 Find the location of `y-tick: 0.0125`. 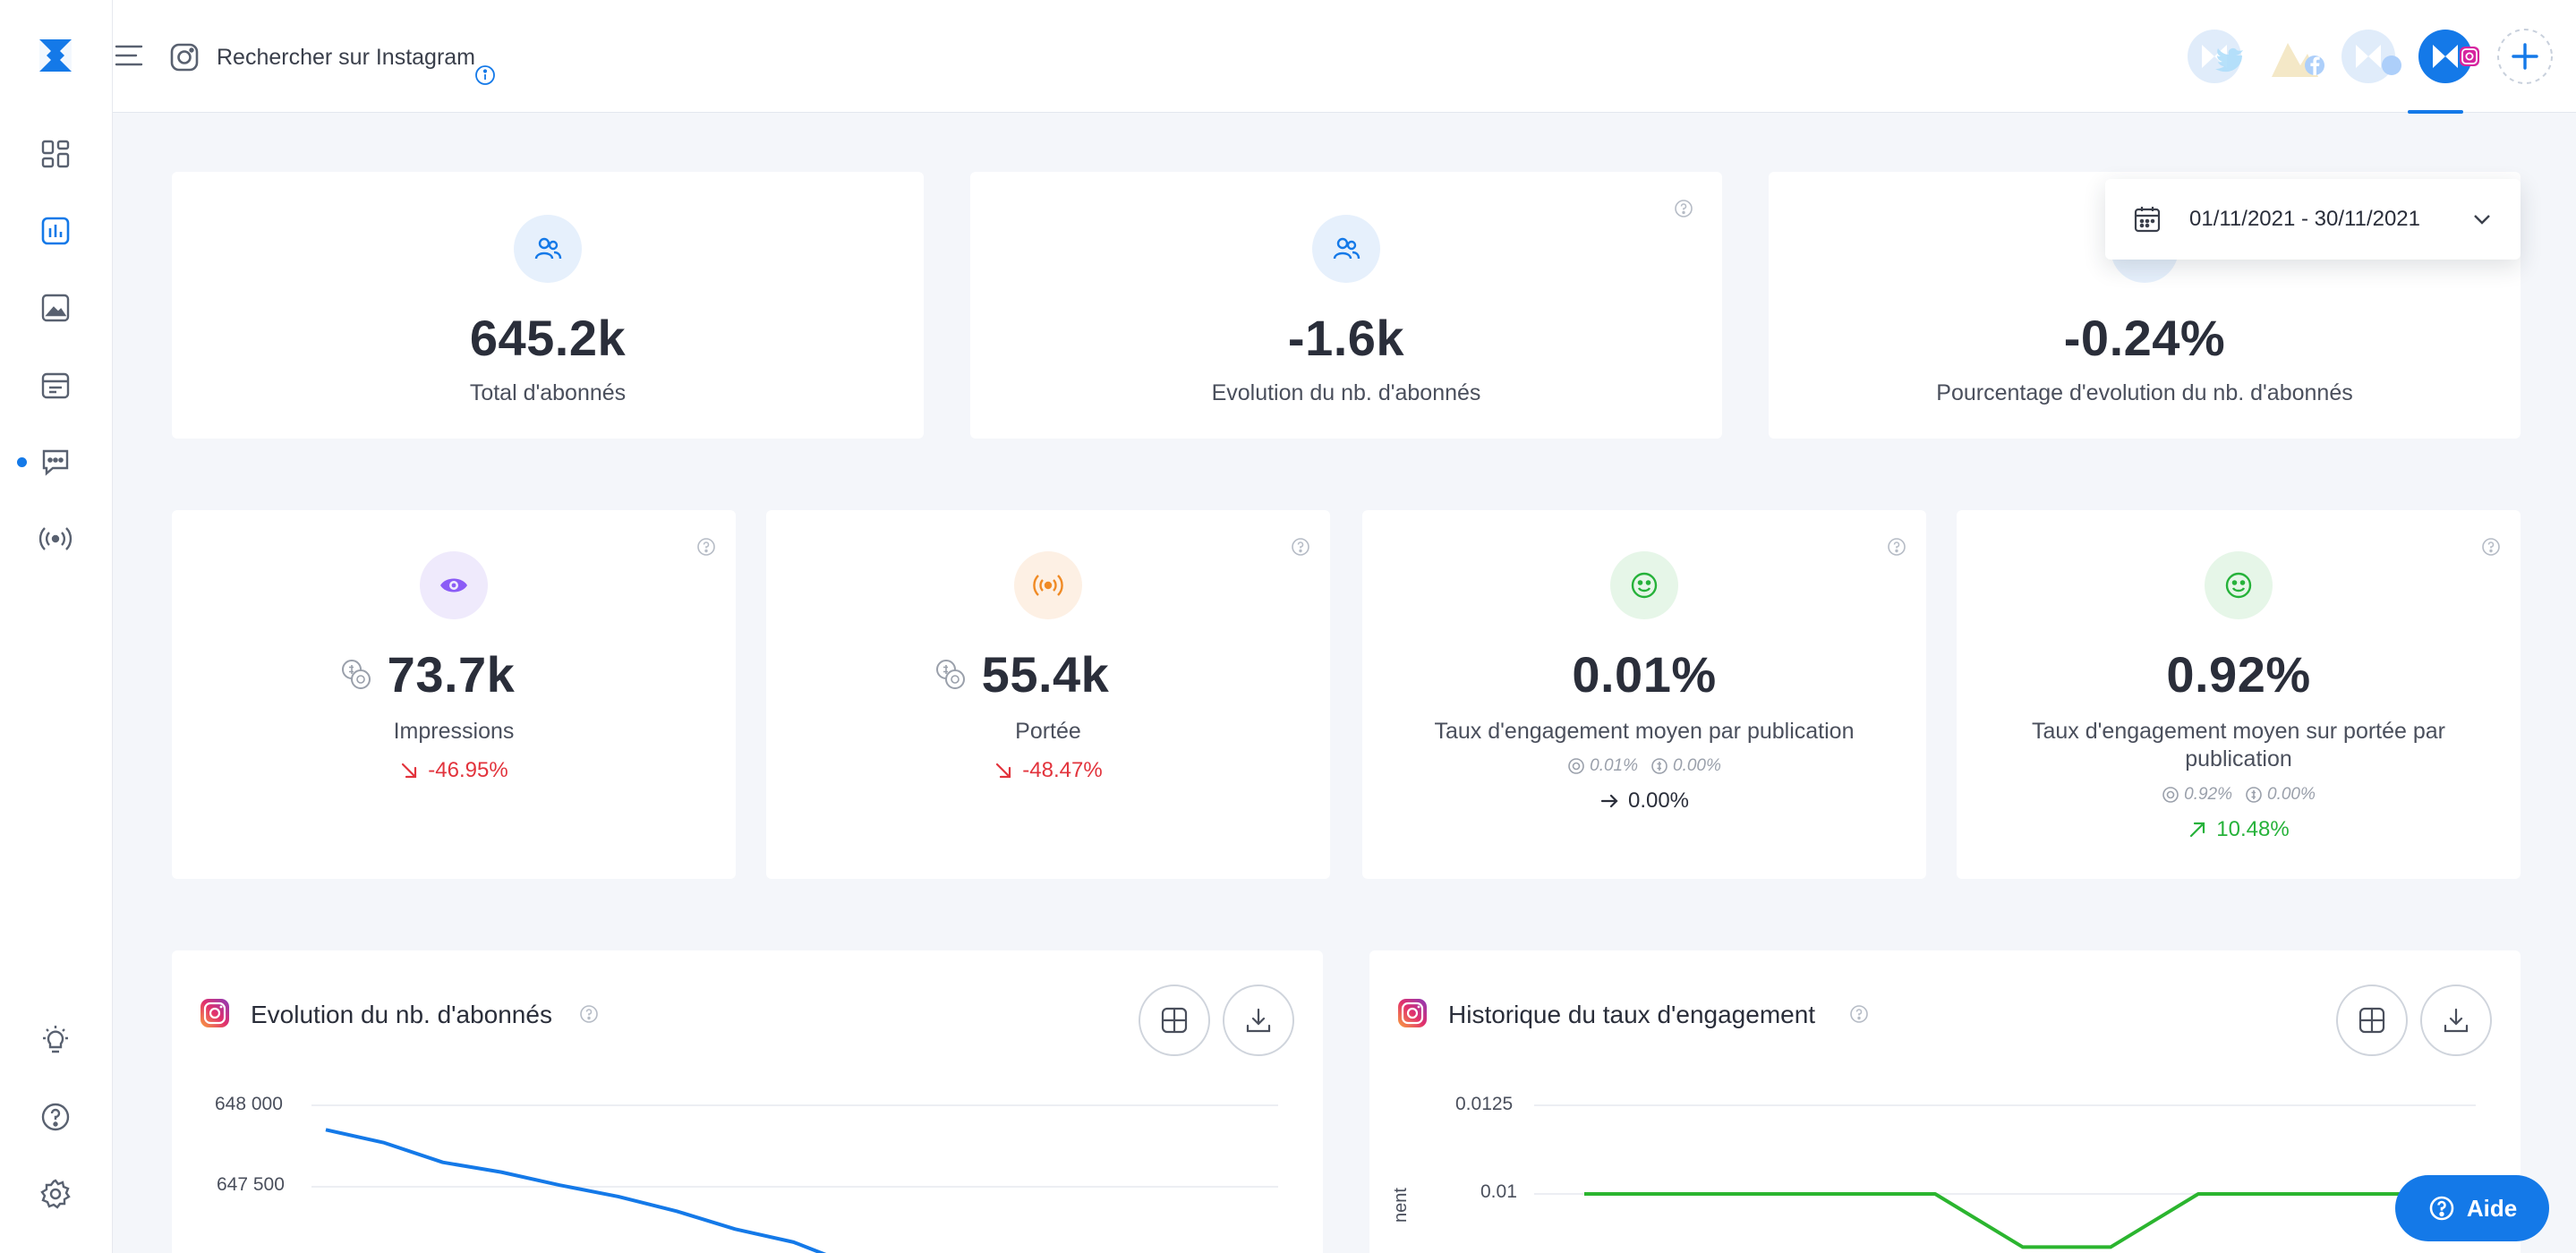

y-tick: 0.0125 is located at coordinates (1484, 1104).